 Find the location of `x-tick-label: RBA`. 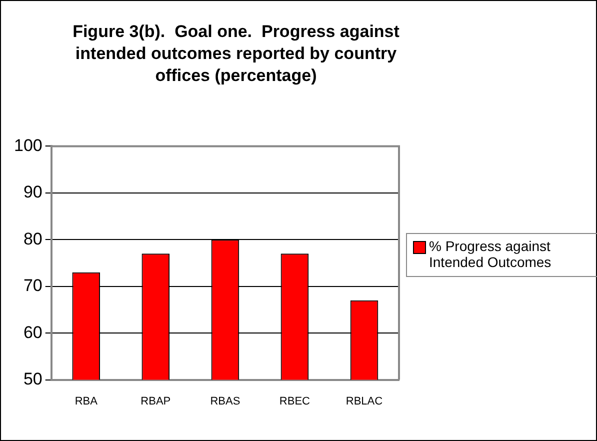

x-tick-label: RBA is located at coordinates (86, 401).